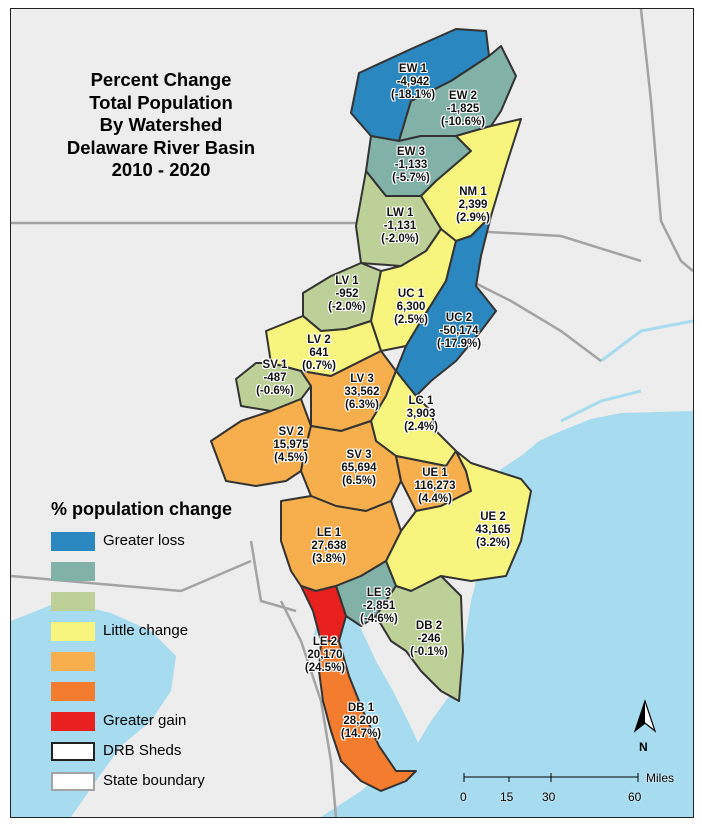 The height and width of the screenshot is (825, 702). Describe the element at coordinates (329, 533) in the screenshot. I see `watershed-id: LE 1` at that location.